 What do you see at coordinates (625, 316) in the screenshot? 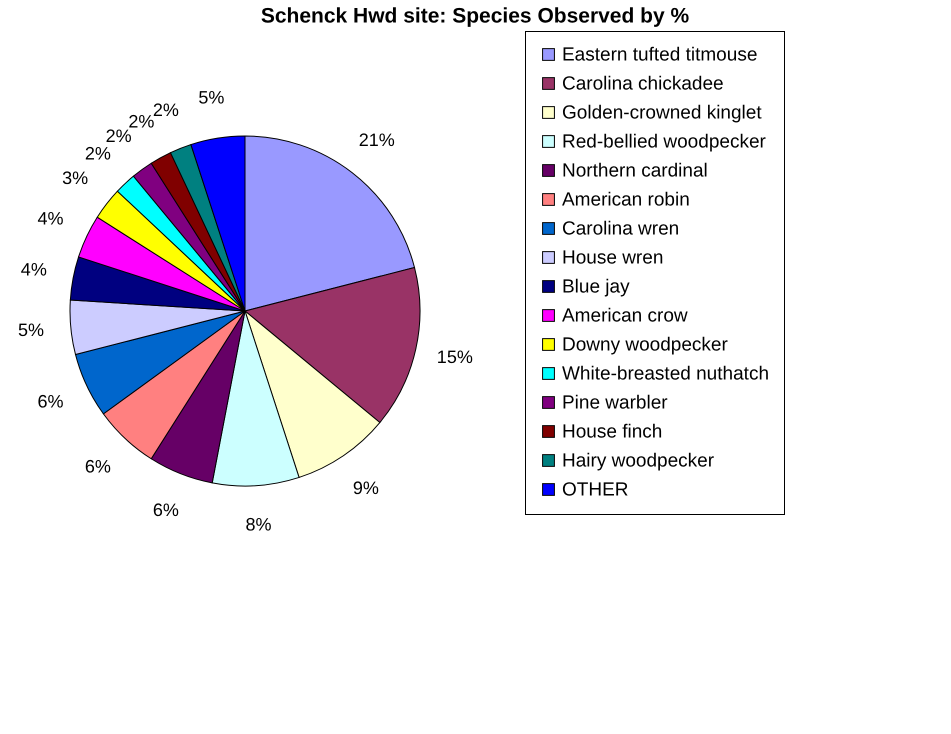
I see `legend-label: American crow` at bounding box center [625, 316].